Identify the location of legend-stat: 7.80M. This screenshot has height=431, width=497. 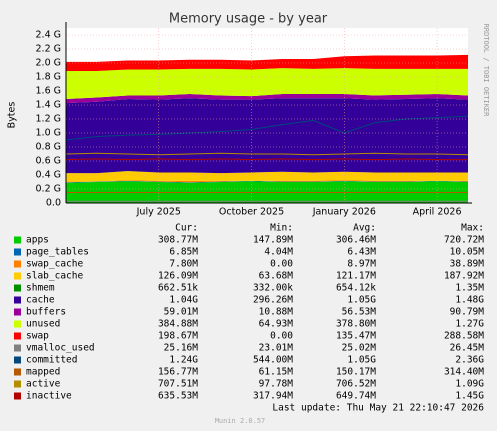
(183, 264).